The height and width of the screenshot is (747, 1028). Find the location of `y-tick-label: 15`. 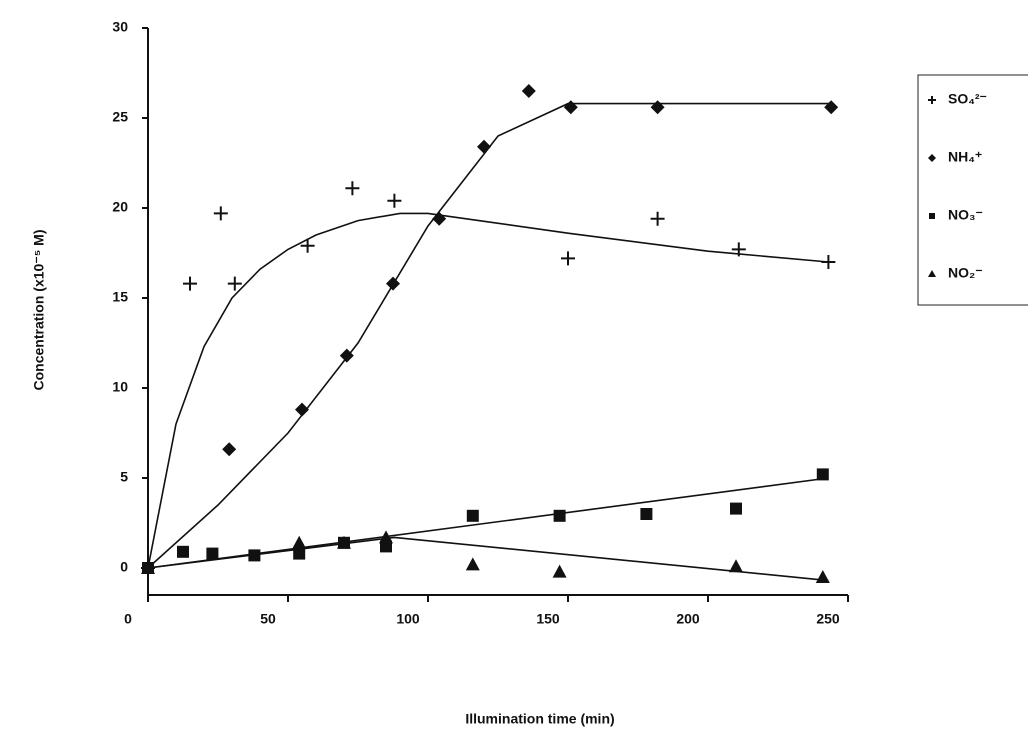

y-tick-label: 15 is located at coordinates (120, 297).